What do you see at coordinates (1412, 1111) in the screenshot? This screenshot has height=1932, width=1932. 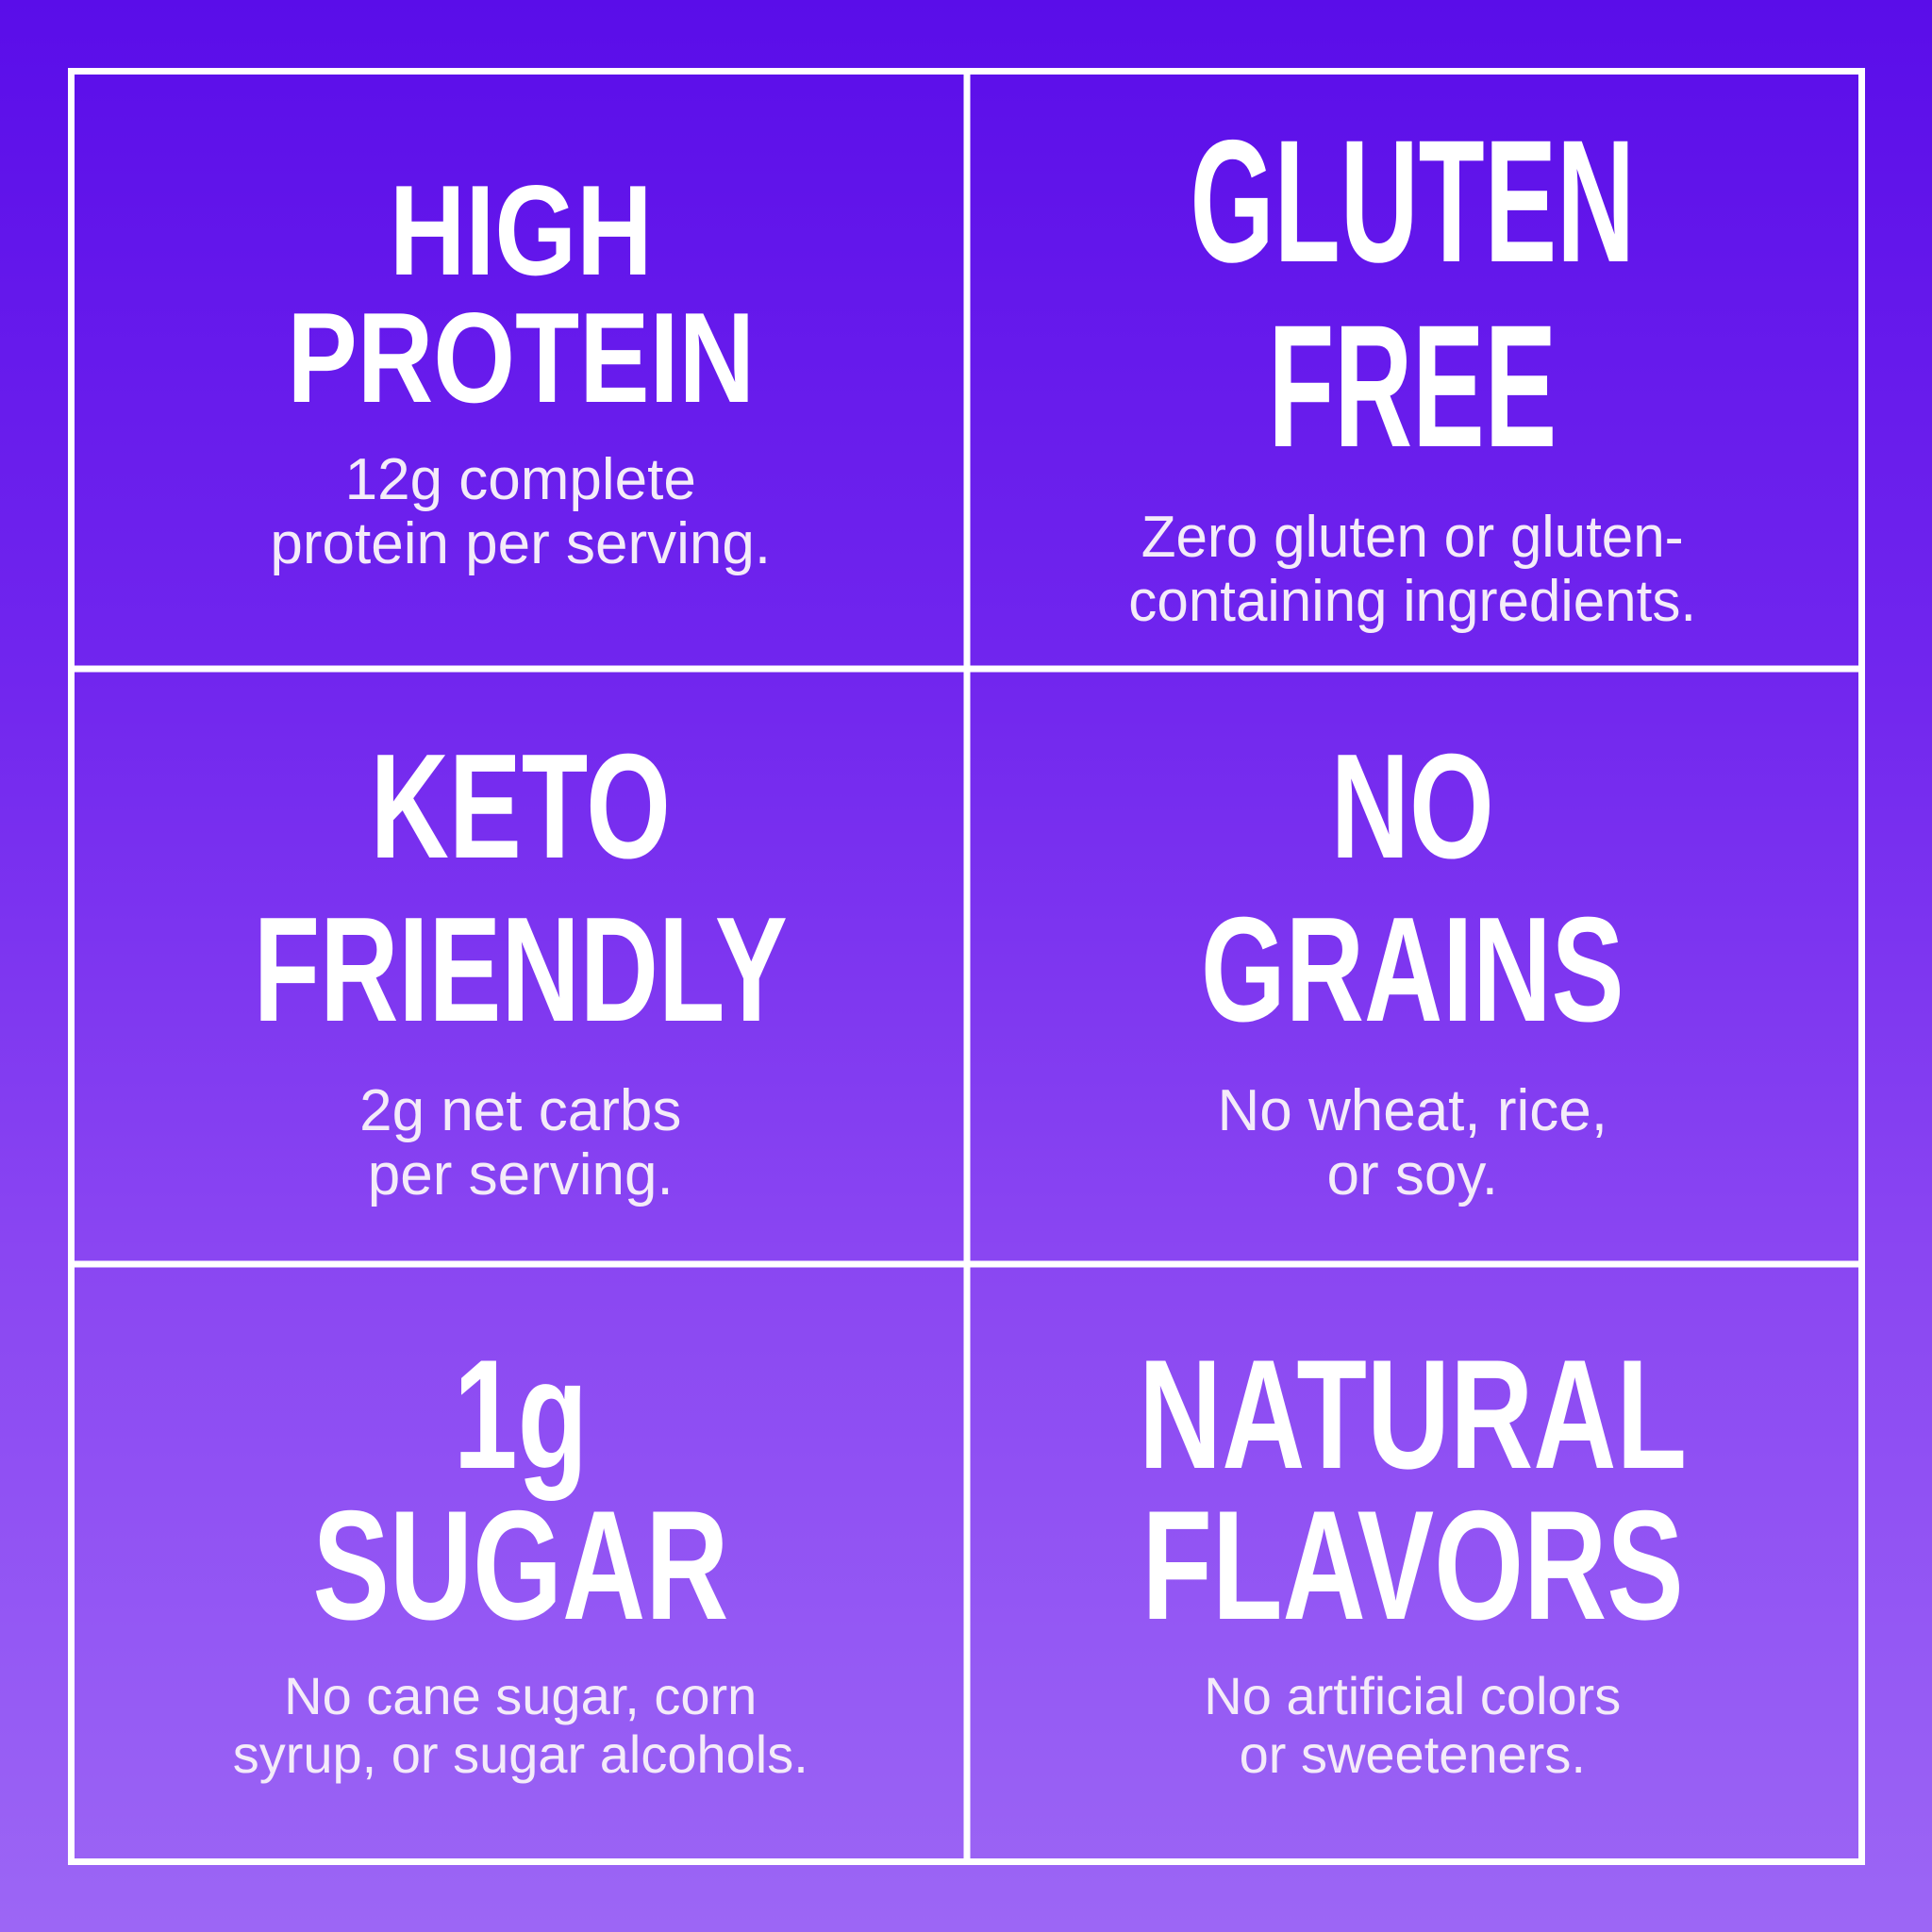 I see `feature-subtitle-line: No wheat, rice,` at bounding box center [1412, 1111].